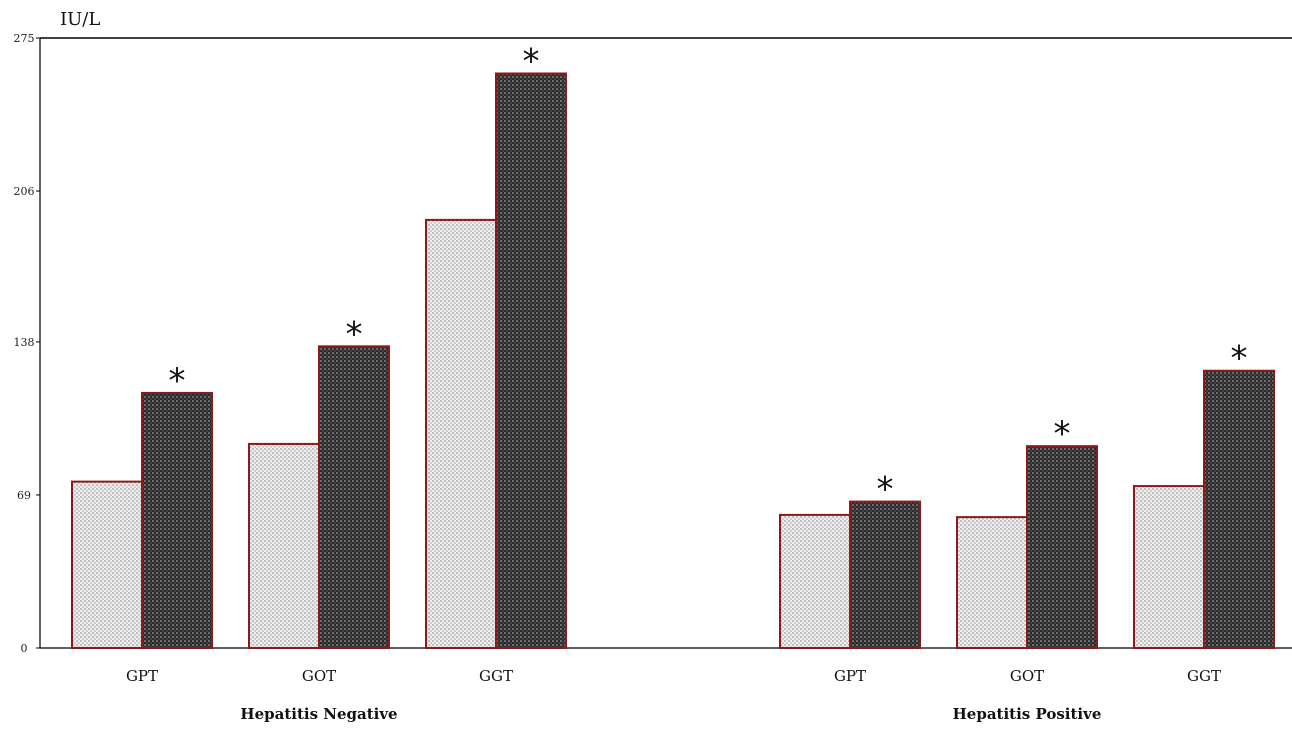 This screenshot has height=729, width=1292. Describe the element at coordinates (24, 38) in the screenshot. I see `y-tick-label: 275` at that location.